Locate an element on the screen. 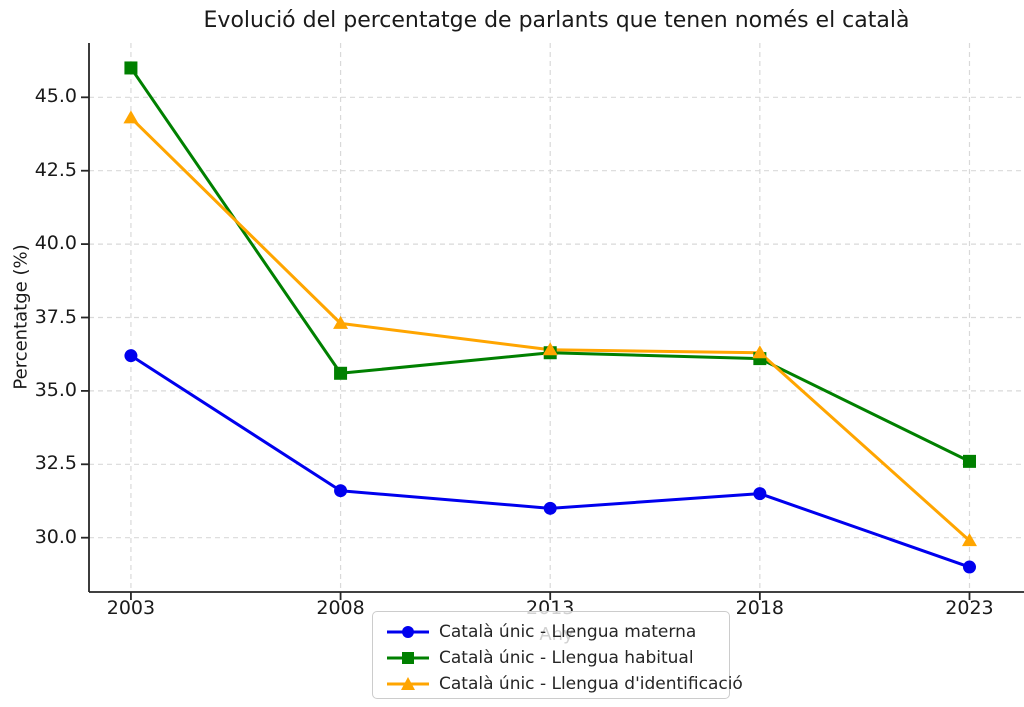 The height and width of the screenshot is (707, 1024). legend-label: Català únic - Llengua materna is located at coordinates (568, 632).